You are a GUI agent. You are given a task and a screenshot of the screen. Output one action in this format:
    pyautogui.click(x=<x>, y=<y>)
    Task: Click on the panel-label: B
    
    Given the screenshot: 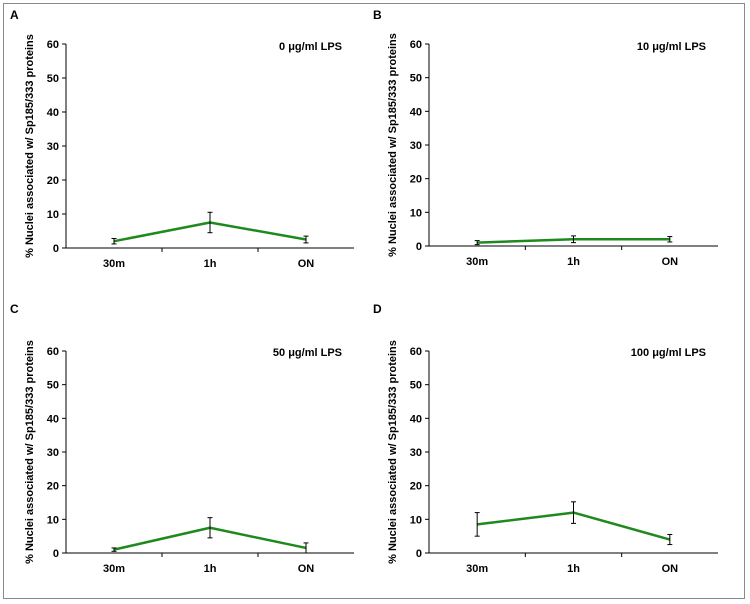 What is the action you would take?
    pyautogui.click(x=377, y=15)
    